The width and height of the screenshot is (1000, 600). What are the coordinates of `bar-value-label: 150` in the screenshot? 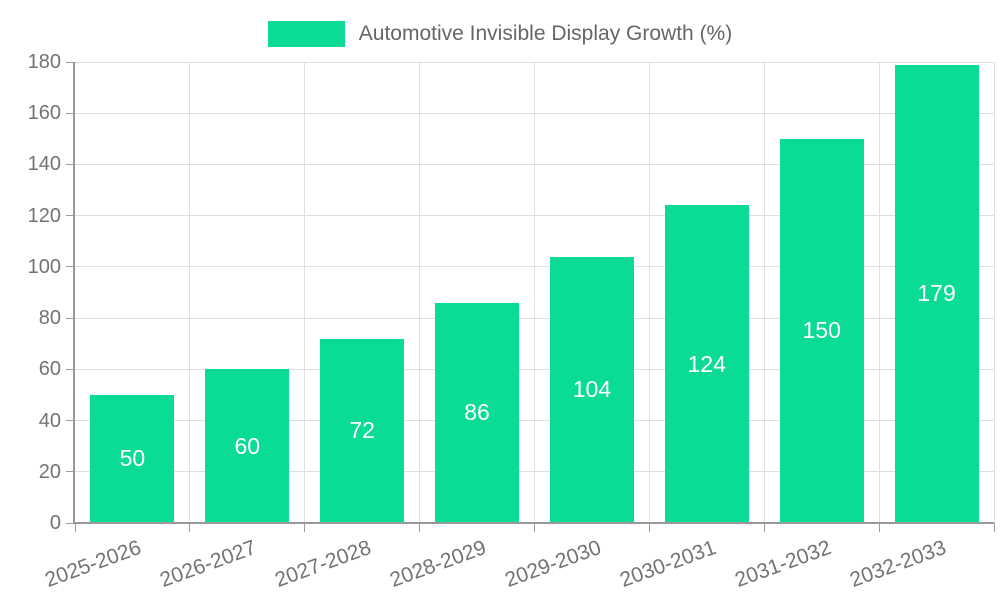 It's located at (821, 330).